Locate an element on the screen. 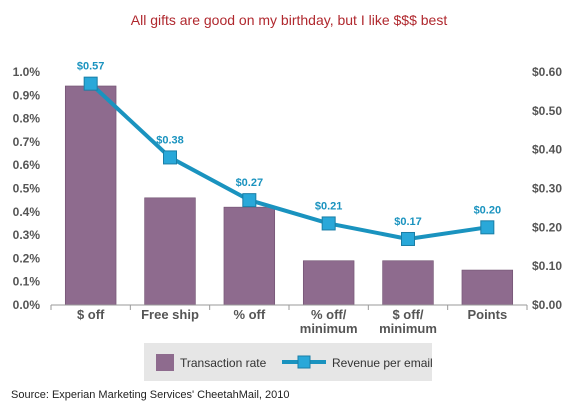 This screenshot has width=579, height=414. category-label-line: % off is located at coordinates (249, 314).